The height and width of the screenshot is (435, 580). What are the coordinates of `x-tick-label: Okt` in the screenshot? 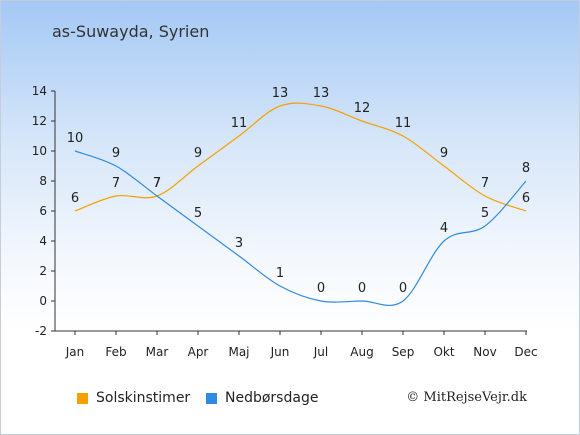 It's located at (443, 352).